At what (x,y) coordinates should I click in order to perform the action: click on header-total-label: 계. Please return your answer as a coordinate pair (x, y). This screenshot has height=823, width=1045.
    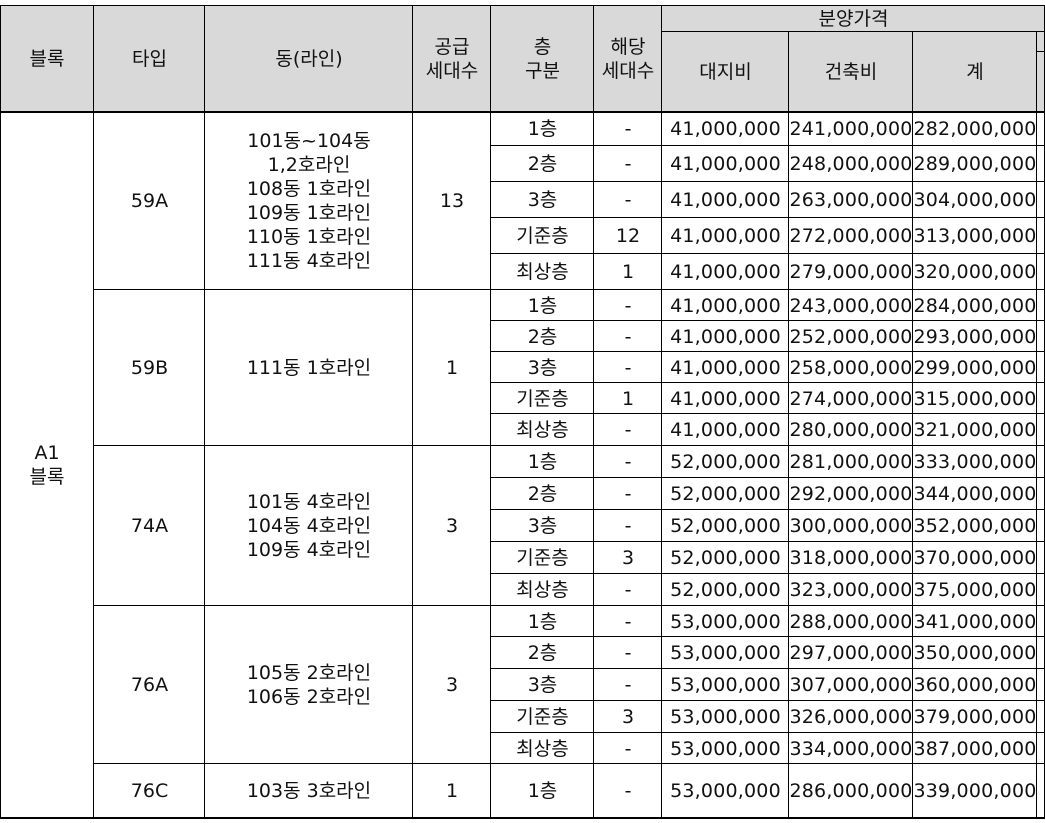
    Looking at the image, I should click on (975, 72).